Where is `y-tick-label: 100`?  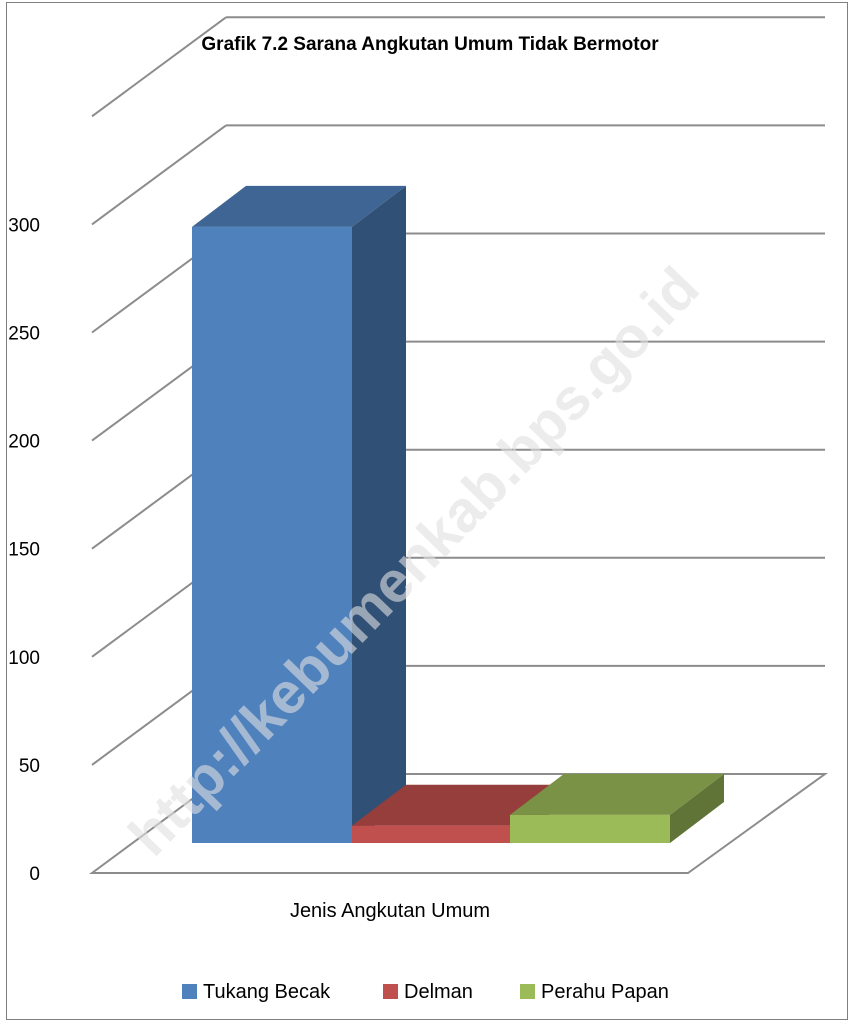 y-tick-label: 100 is located at coordinates (24, 658).